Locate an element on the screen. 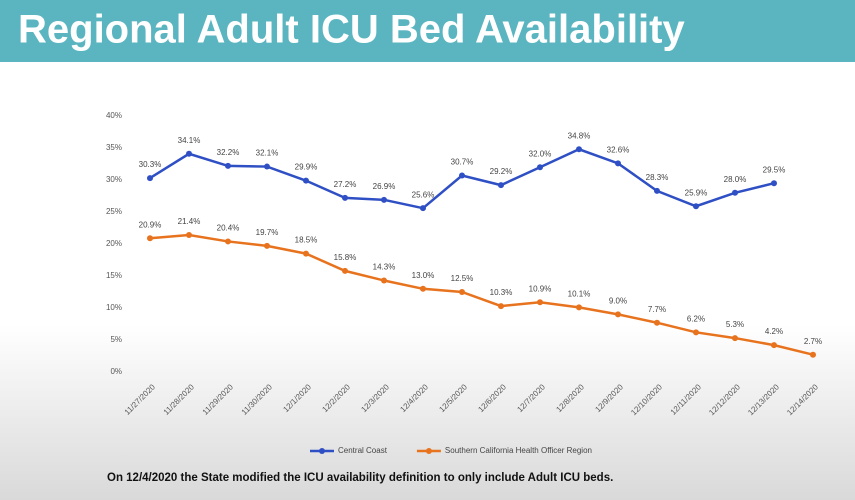  data-label: 7.7% is located at coordinates (657, 309).